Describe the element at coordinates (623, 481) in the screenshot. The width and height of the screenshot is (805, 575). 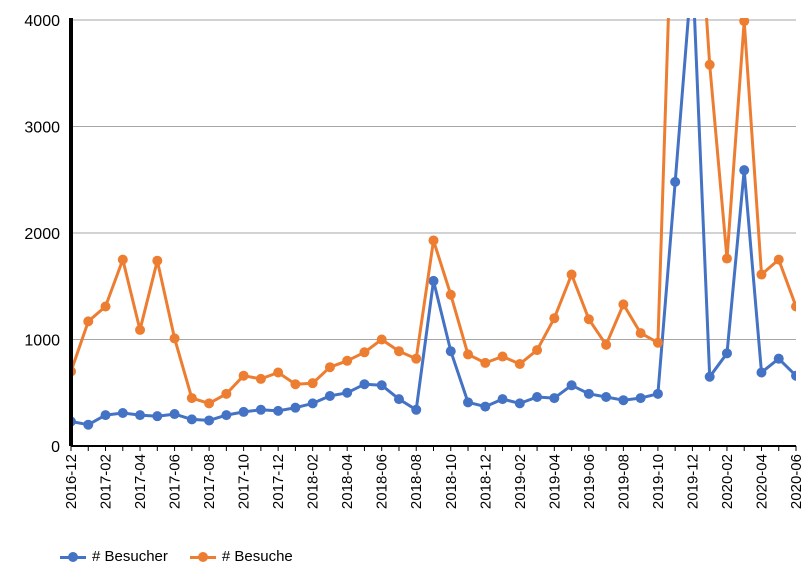
I see `x-tick-label: 2019-08` at that location.